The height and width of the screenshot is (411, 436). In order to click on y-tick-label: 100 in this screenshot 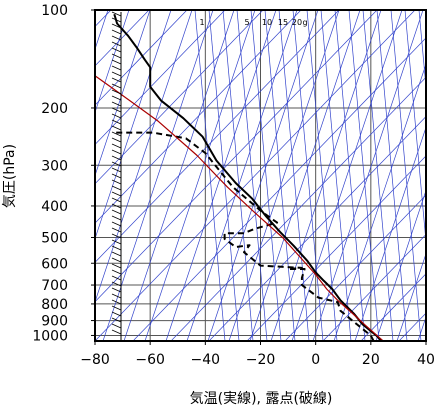, I will do `click(54, 11)`.